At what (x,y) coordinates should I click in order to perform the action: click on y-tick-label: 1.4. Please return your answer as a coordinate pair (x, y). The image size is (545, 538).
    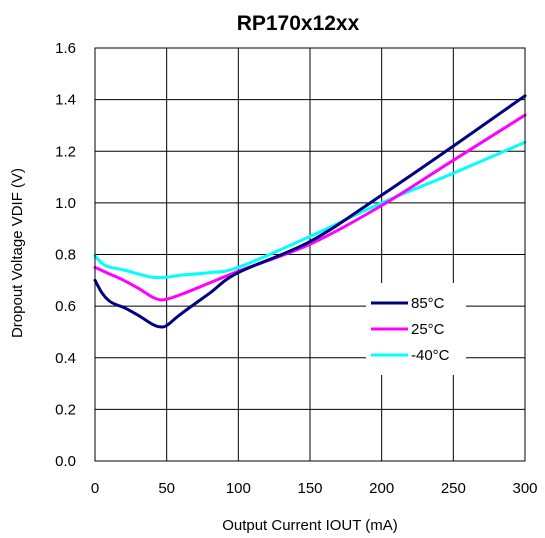
    Looking at the image, I should click on (65, 100).